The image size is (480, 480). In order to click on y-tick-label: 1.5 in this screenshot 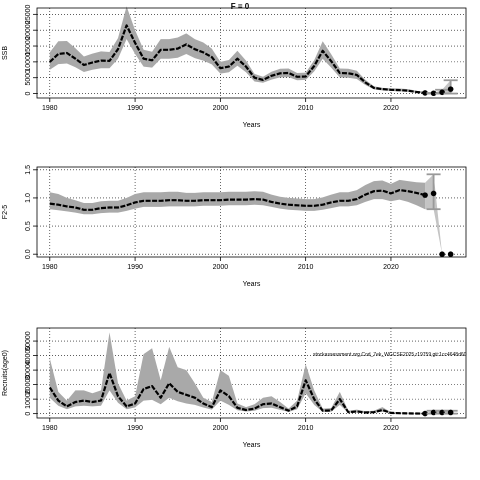, I will do `click(28, 170)`.